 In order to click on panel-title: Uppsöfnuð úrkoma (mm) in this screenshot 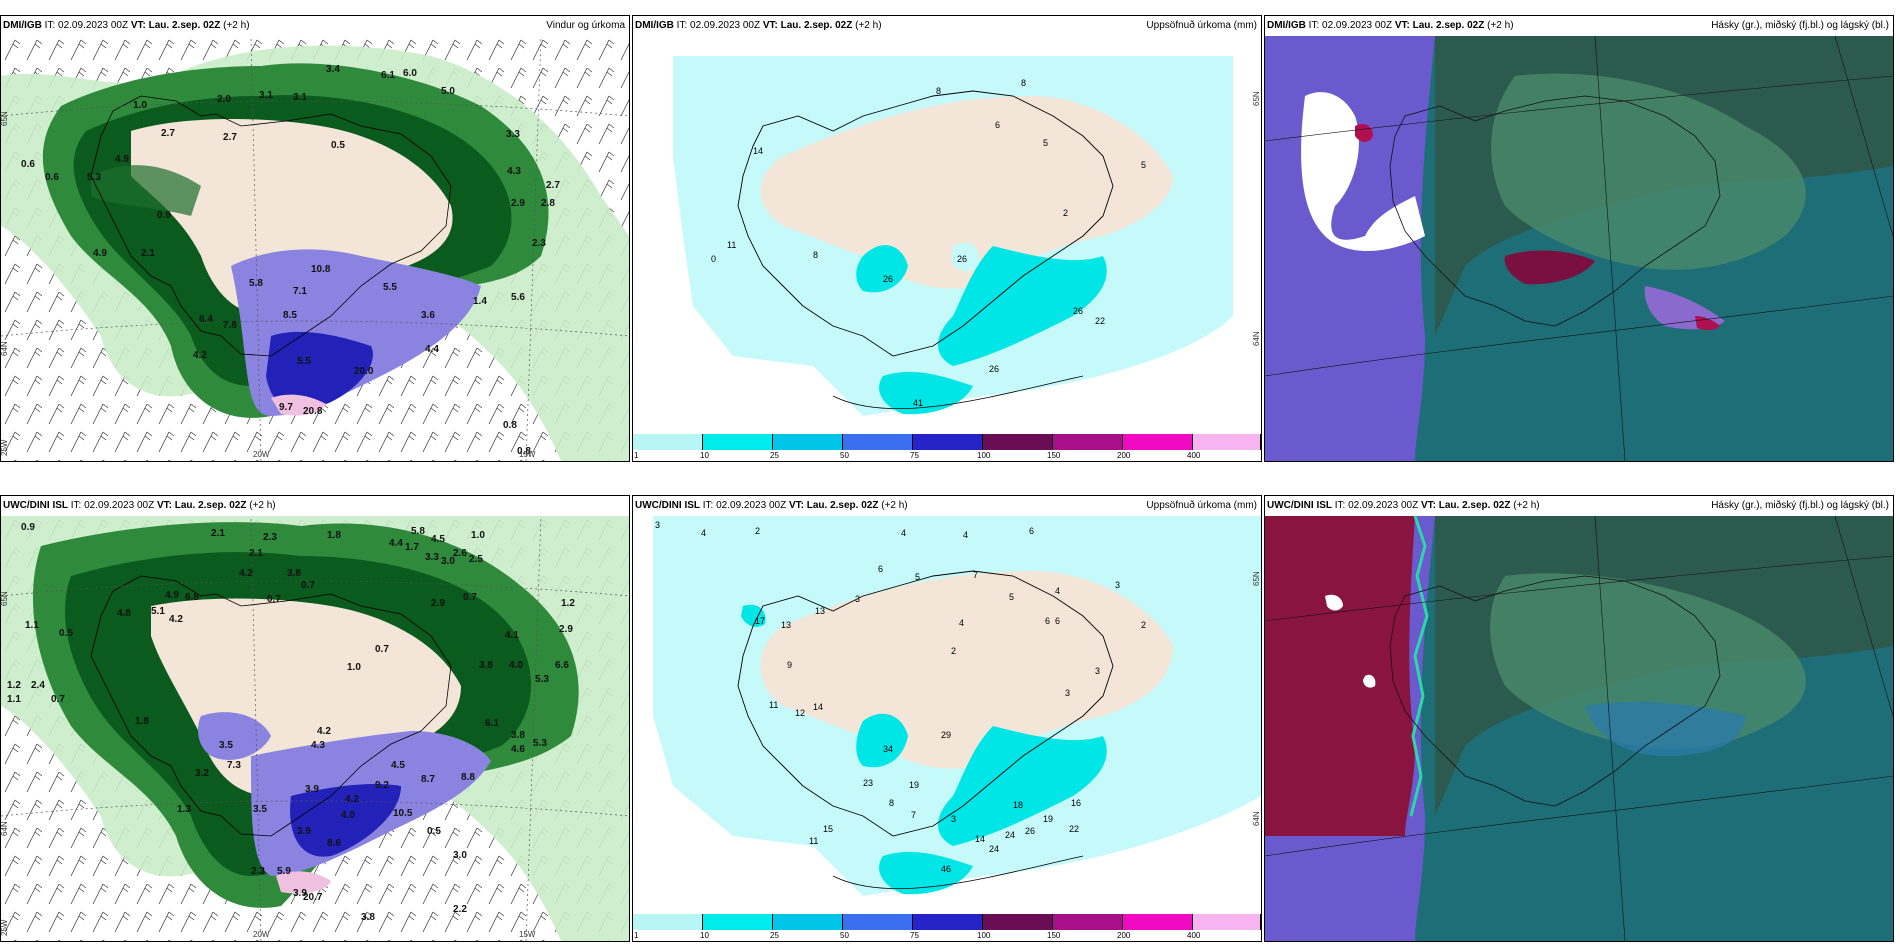, I will do `click(1201, 505)`.